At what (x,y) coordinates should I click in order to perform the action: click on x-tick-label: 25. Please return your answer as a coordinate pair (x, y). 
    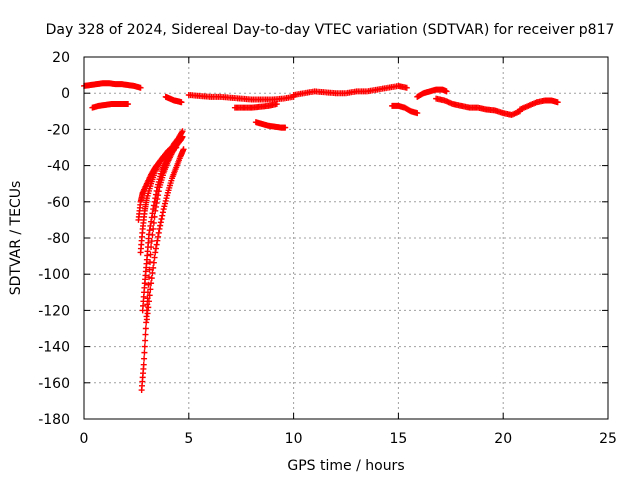
    Looking at the image, I should click on (608, 439).